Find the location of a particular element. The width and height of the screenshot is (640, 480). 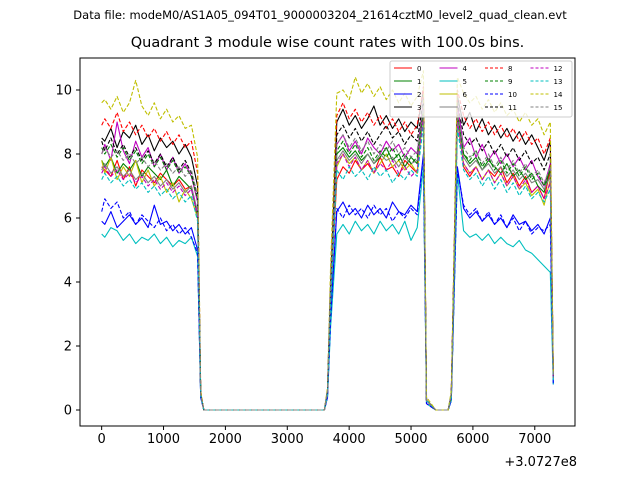

legend-label-8: 8 is located at coordinates (510, 69).